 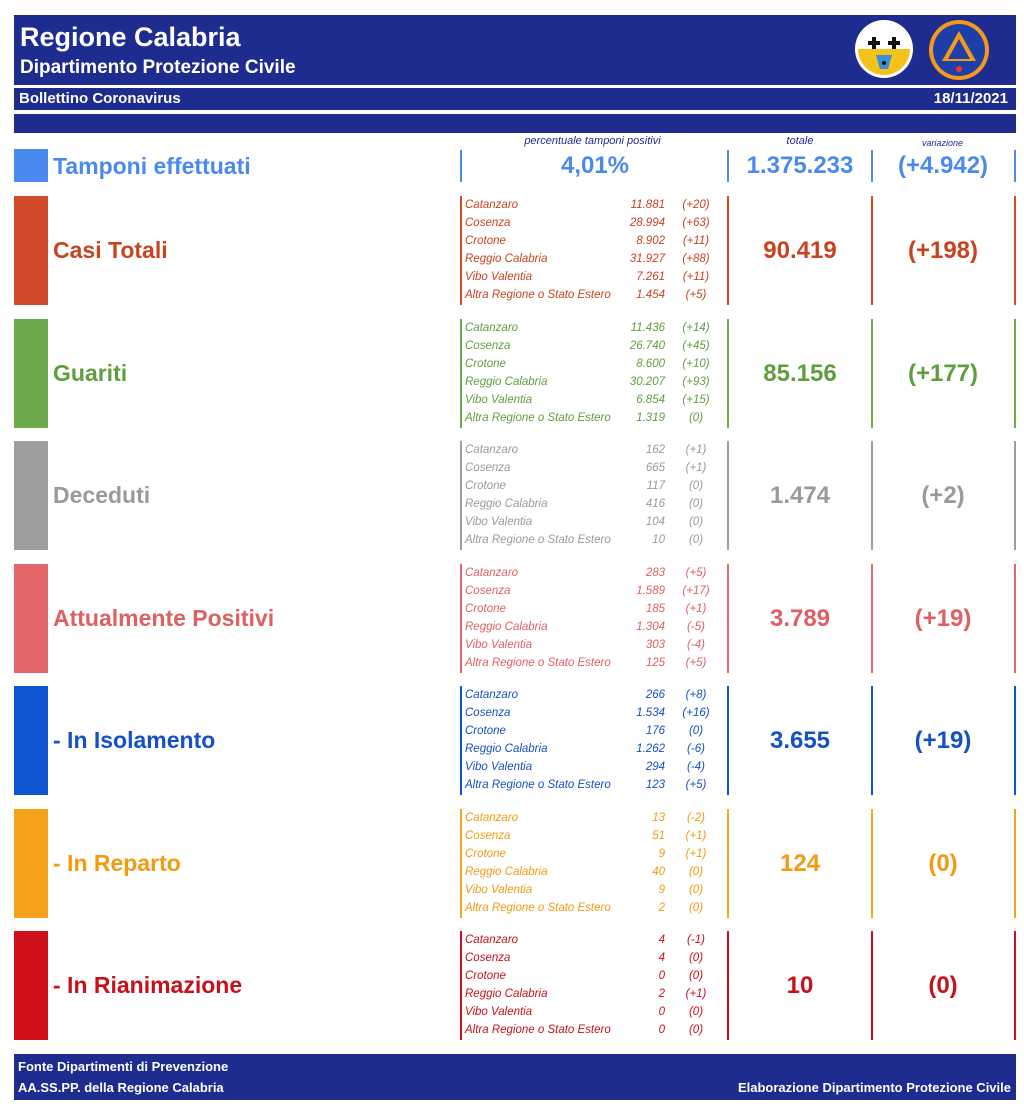 What do you see at coordinates (696, 277) in the screenshot?
I see `province-delta: (+11)` at bounding box center [696, 277].